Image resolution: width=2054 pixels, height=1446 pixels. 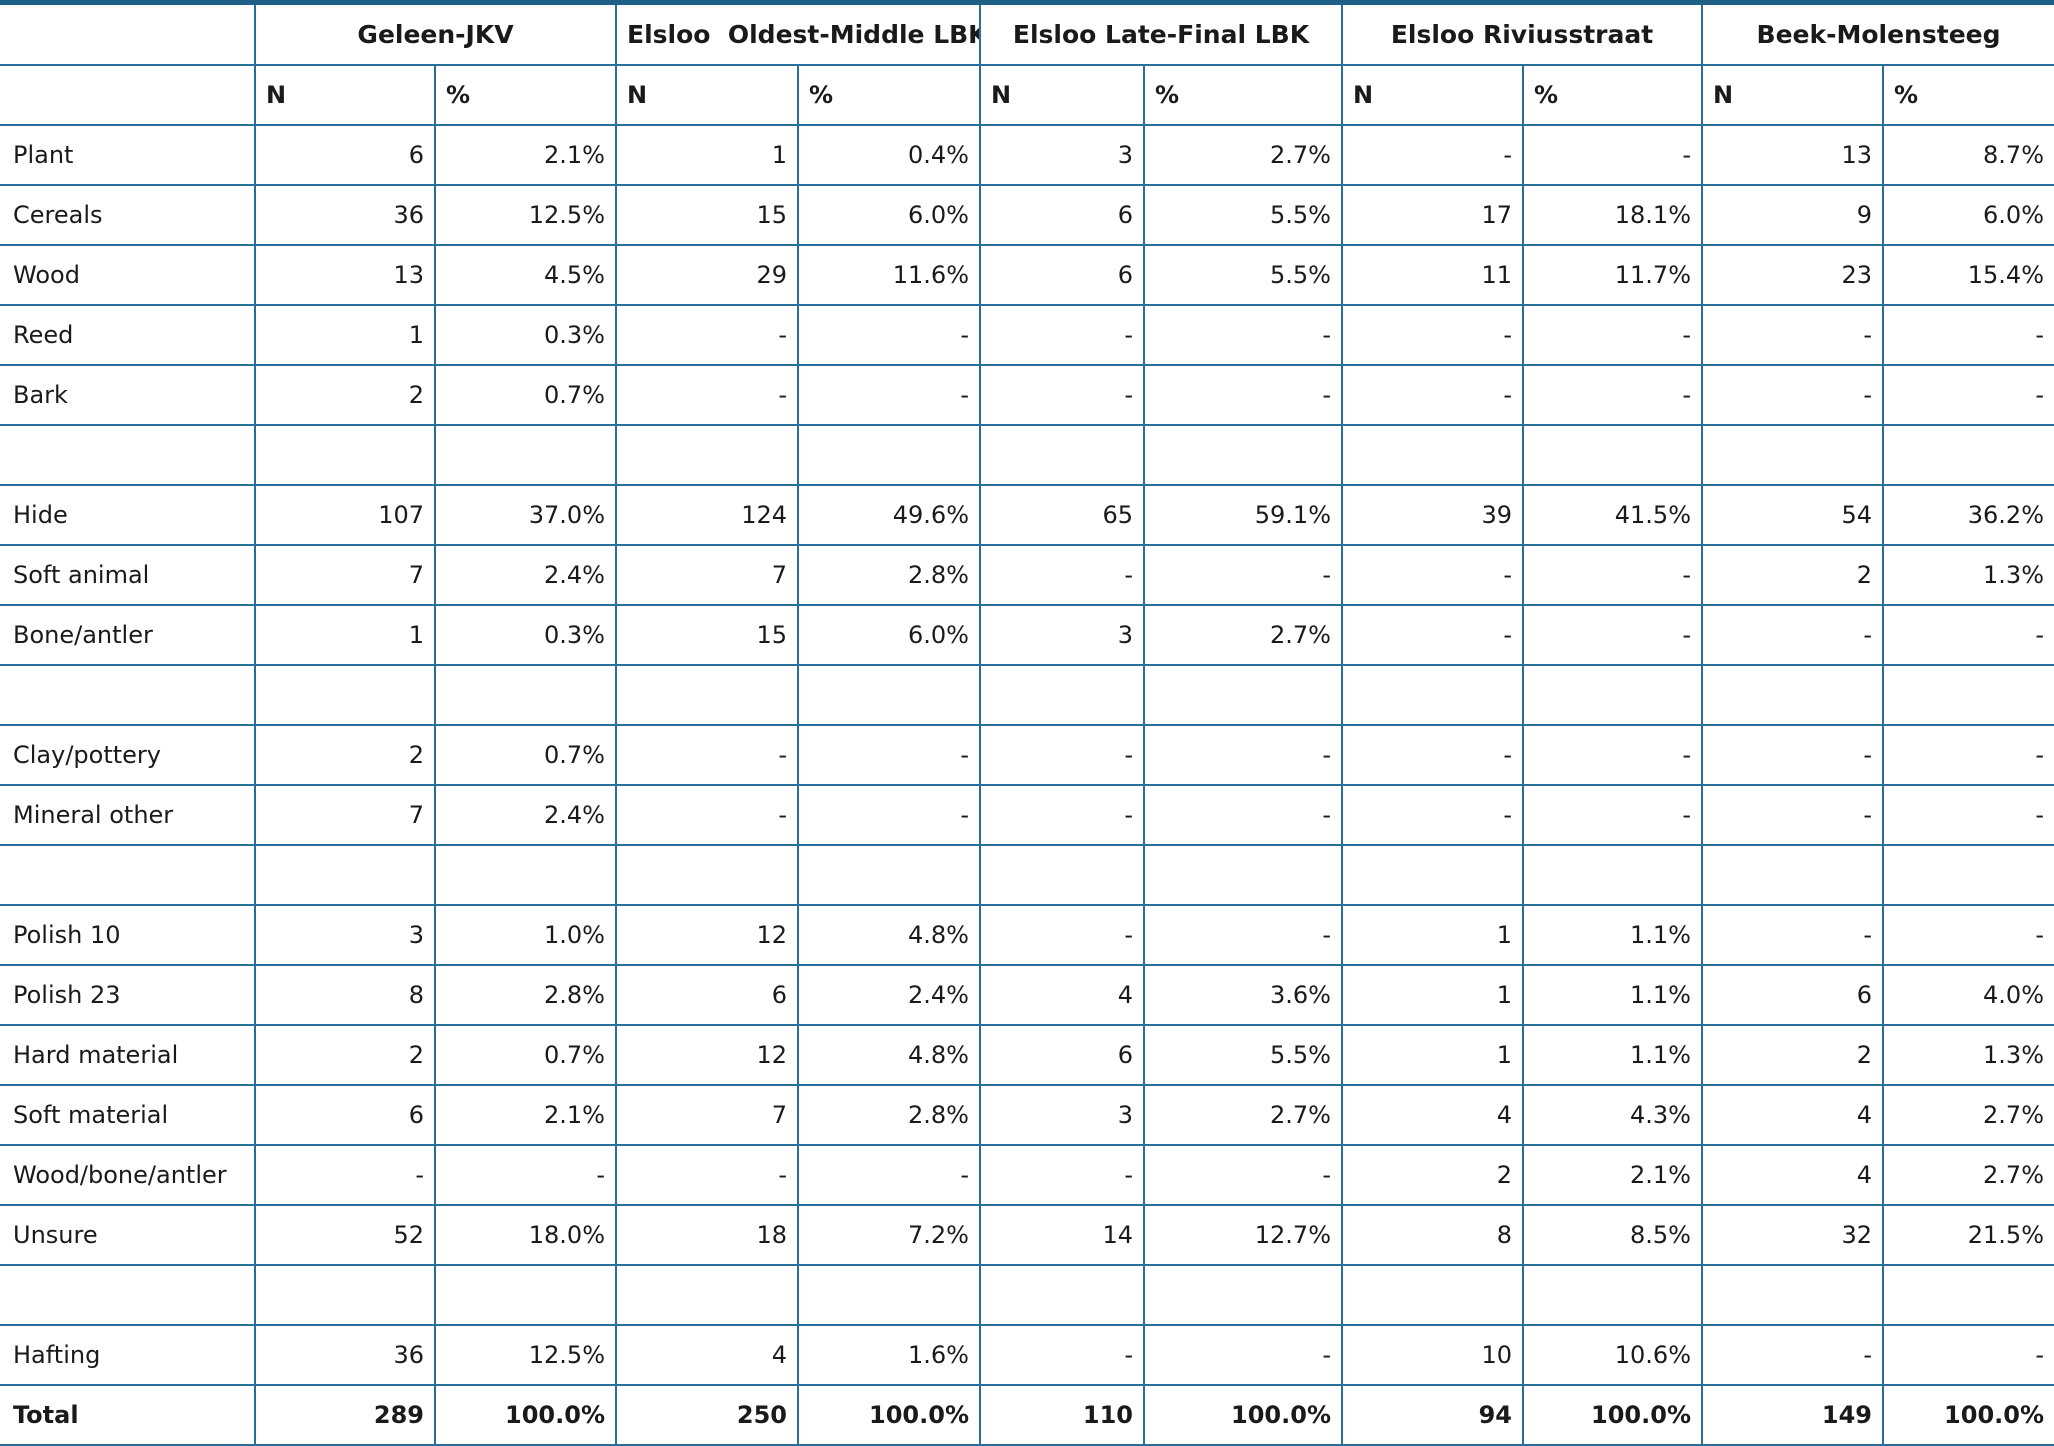 I want to click on cell: 124, so click(x=707, y=515).